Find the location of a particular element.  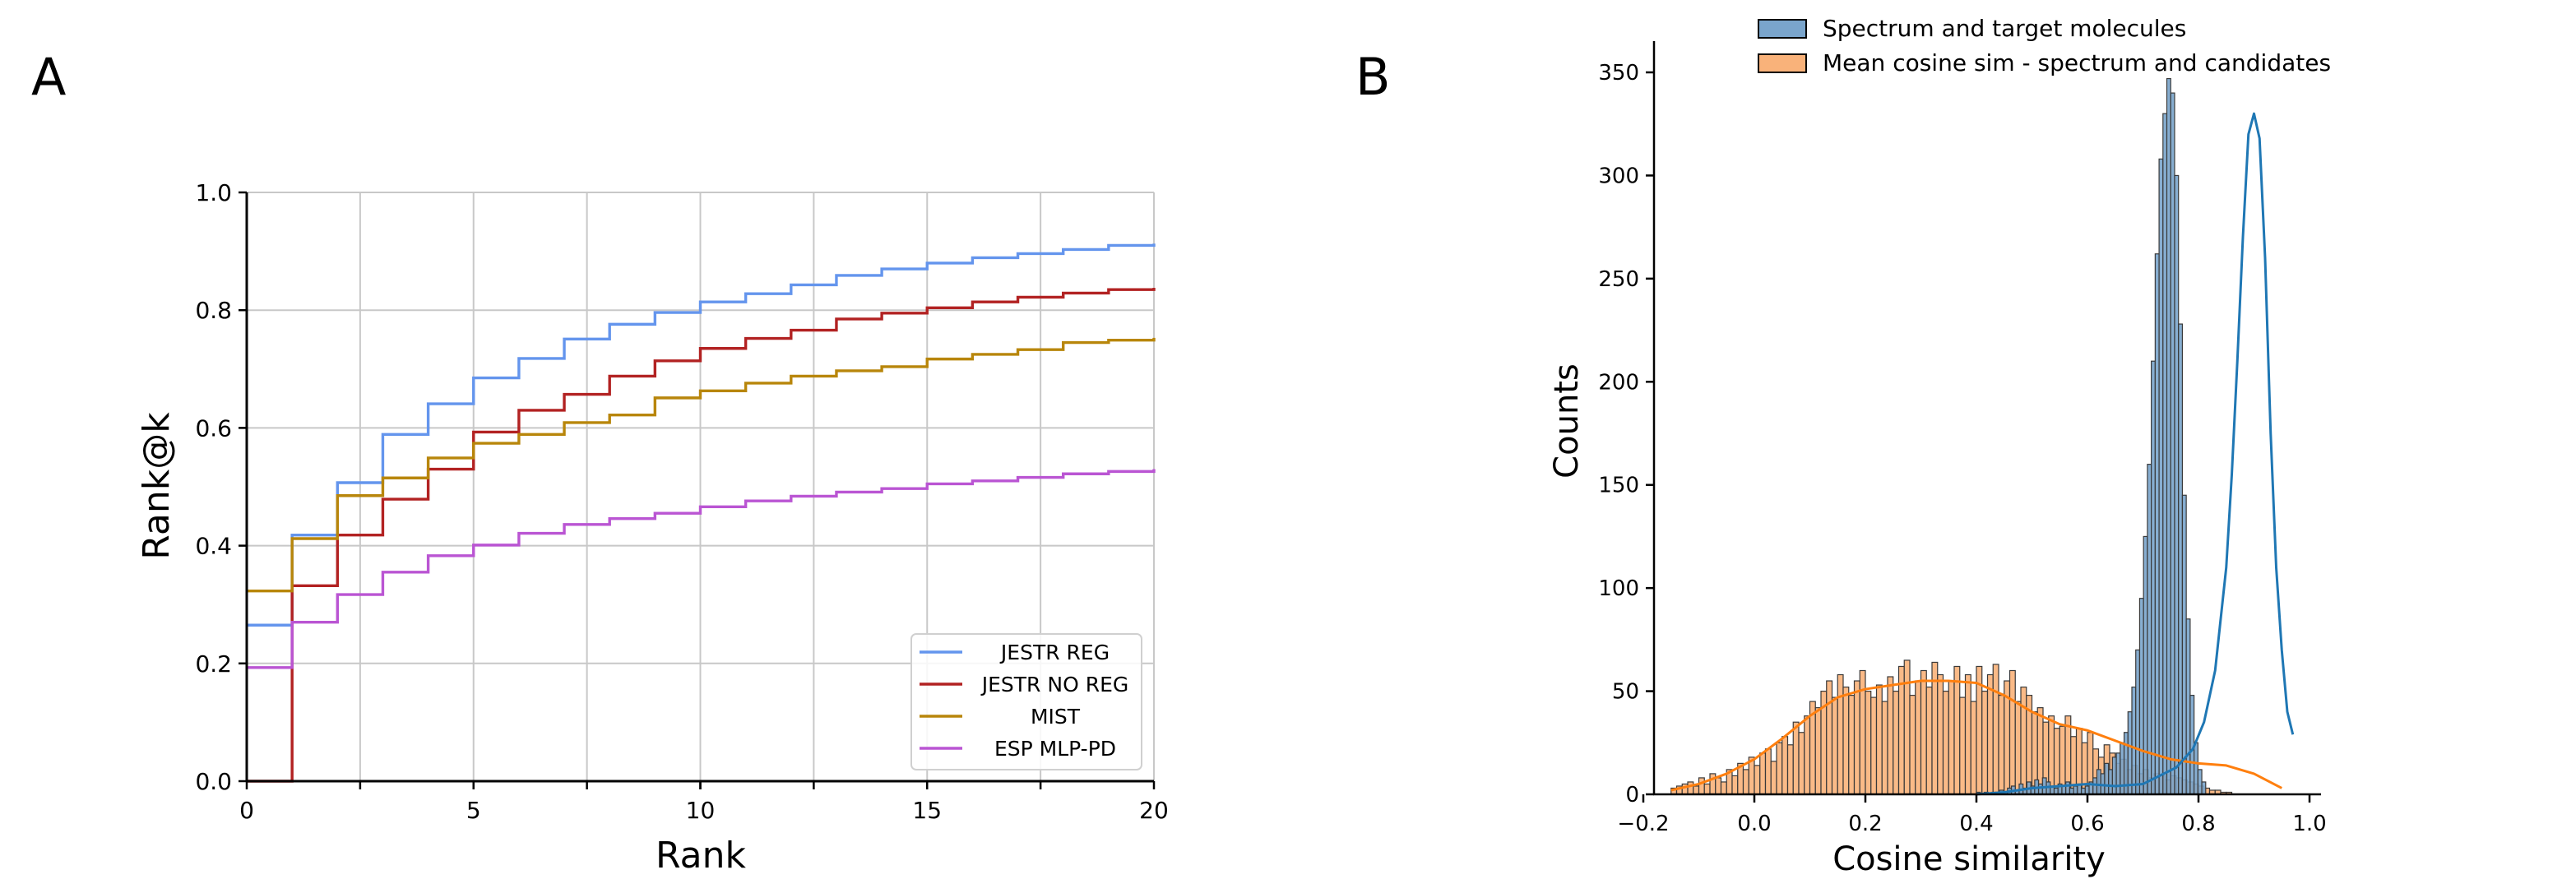

legend-label-mist: MIST is located at coordinates (1056, 717).